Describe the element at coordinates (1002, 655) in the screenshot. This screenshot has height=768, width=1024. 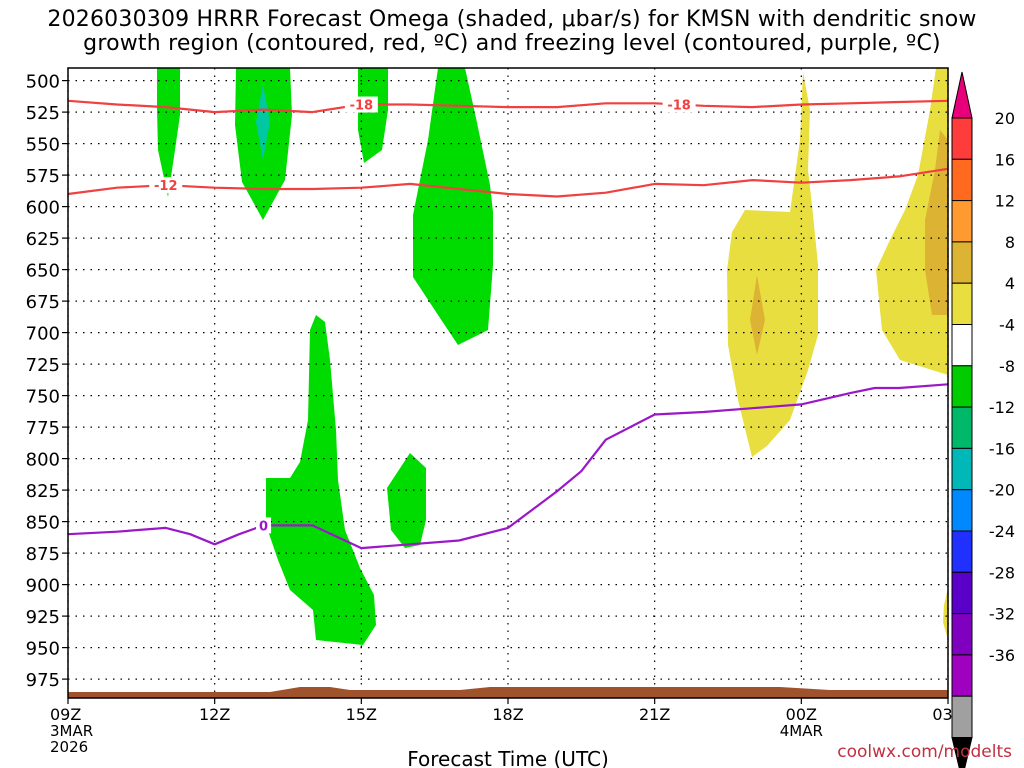
I see `colorbar-label-13: -36` at that location.